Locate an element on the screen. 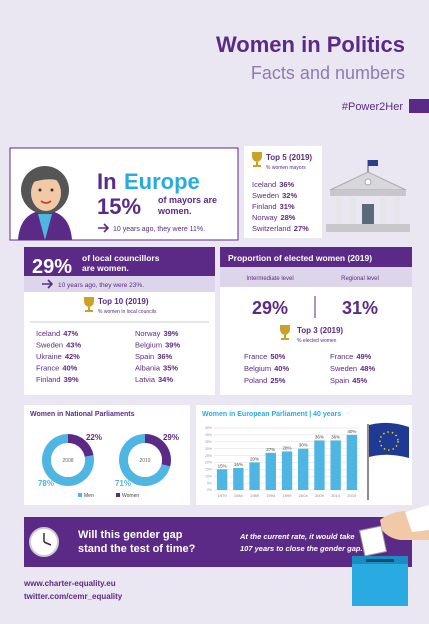 The image size is (429, 624). top5-item: Norway 28% is located at coordinates (274, 217).